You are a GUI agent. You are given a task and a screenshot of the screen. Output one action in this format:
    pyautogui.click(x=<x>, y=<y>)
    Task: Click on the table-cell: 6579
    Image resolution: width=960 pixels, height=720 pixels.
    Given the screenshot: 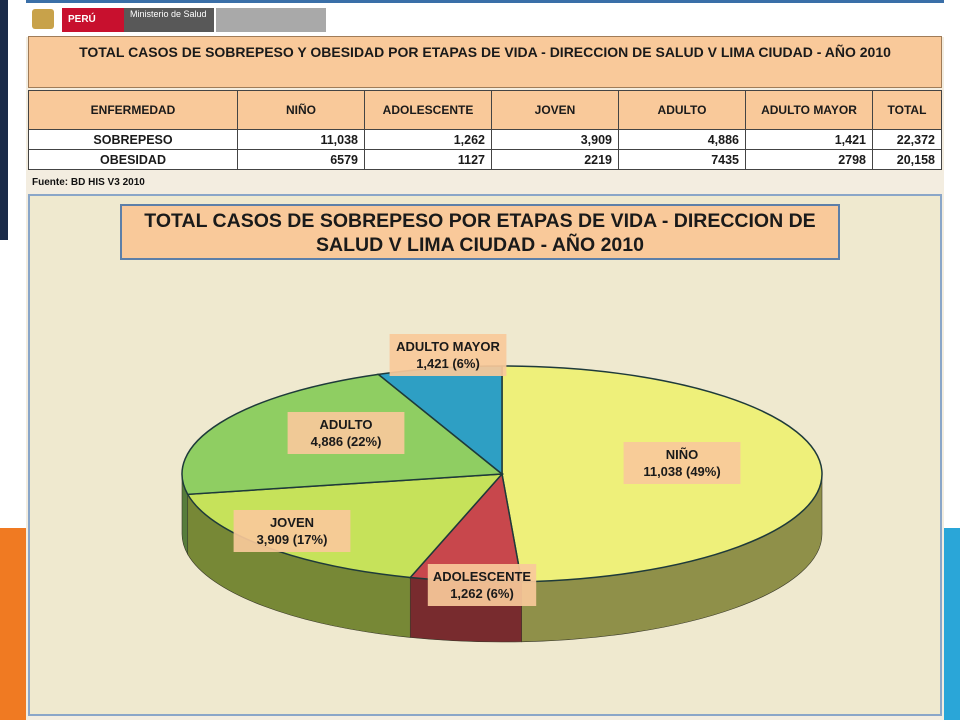 What is the action you would take?
    pyautogui.click(x=301, y=159)
    